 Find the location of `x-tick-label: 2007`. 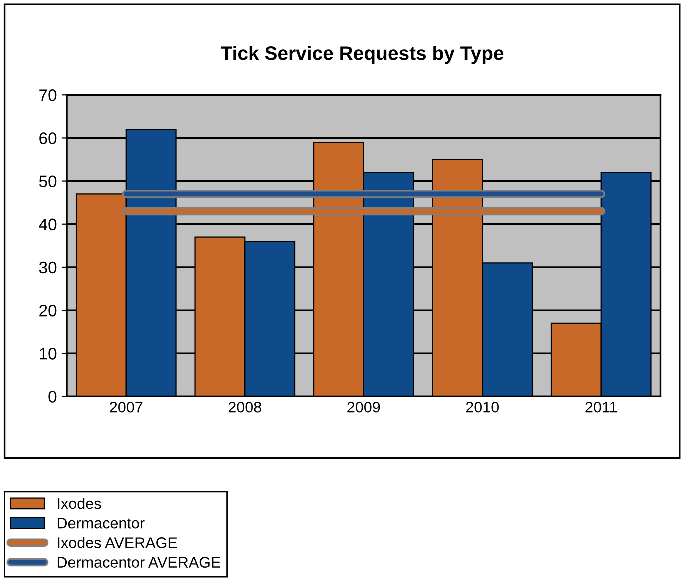

x-tick-label: 2007 is located at coordinates (126, 407).